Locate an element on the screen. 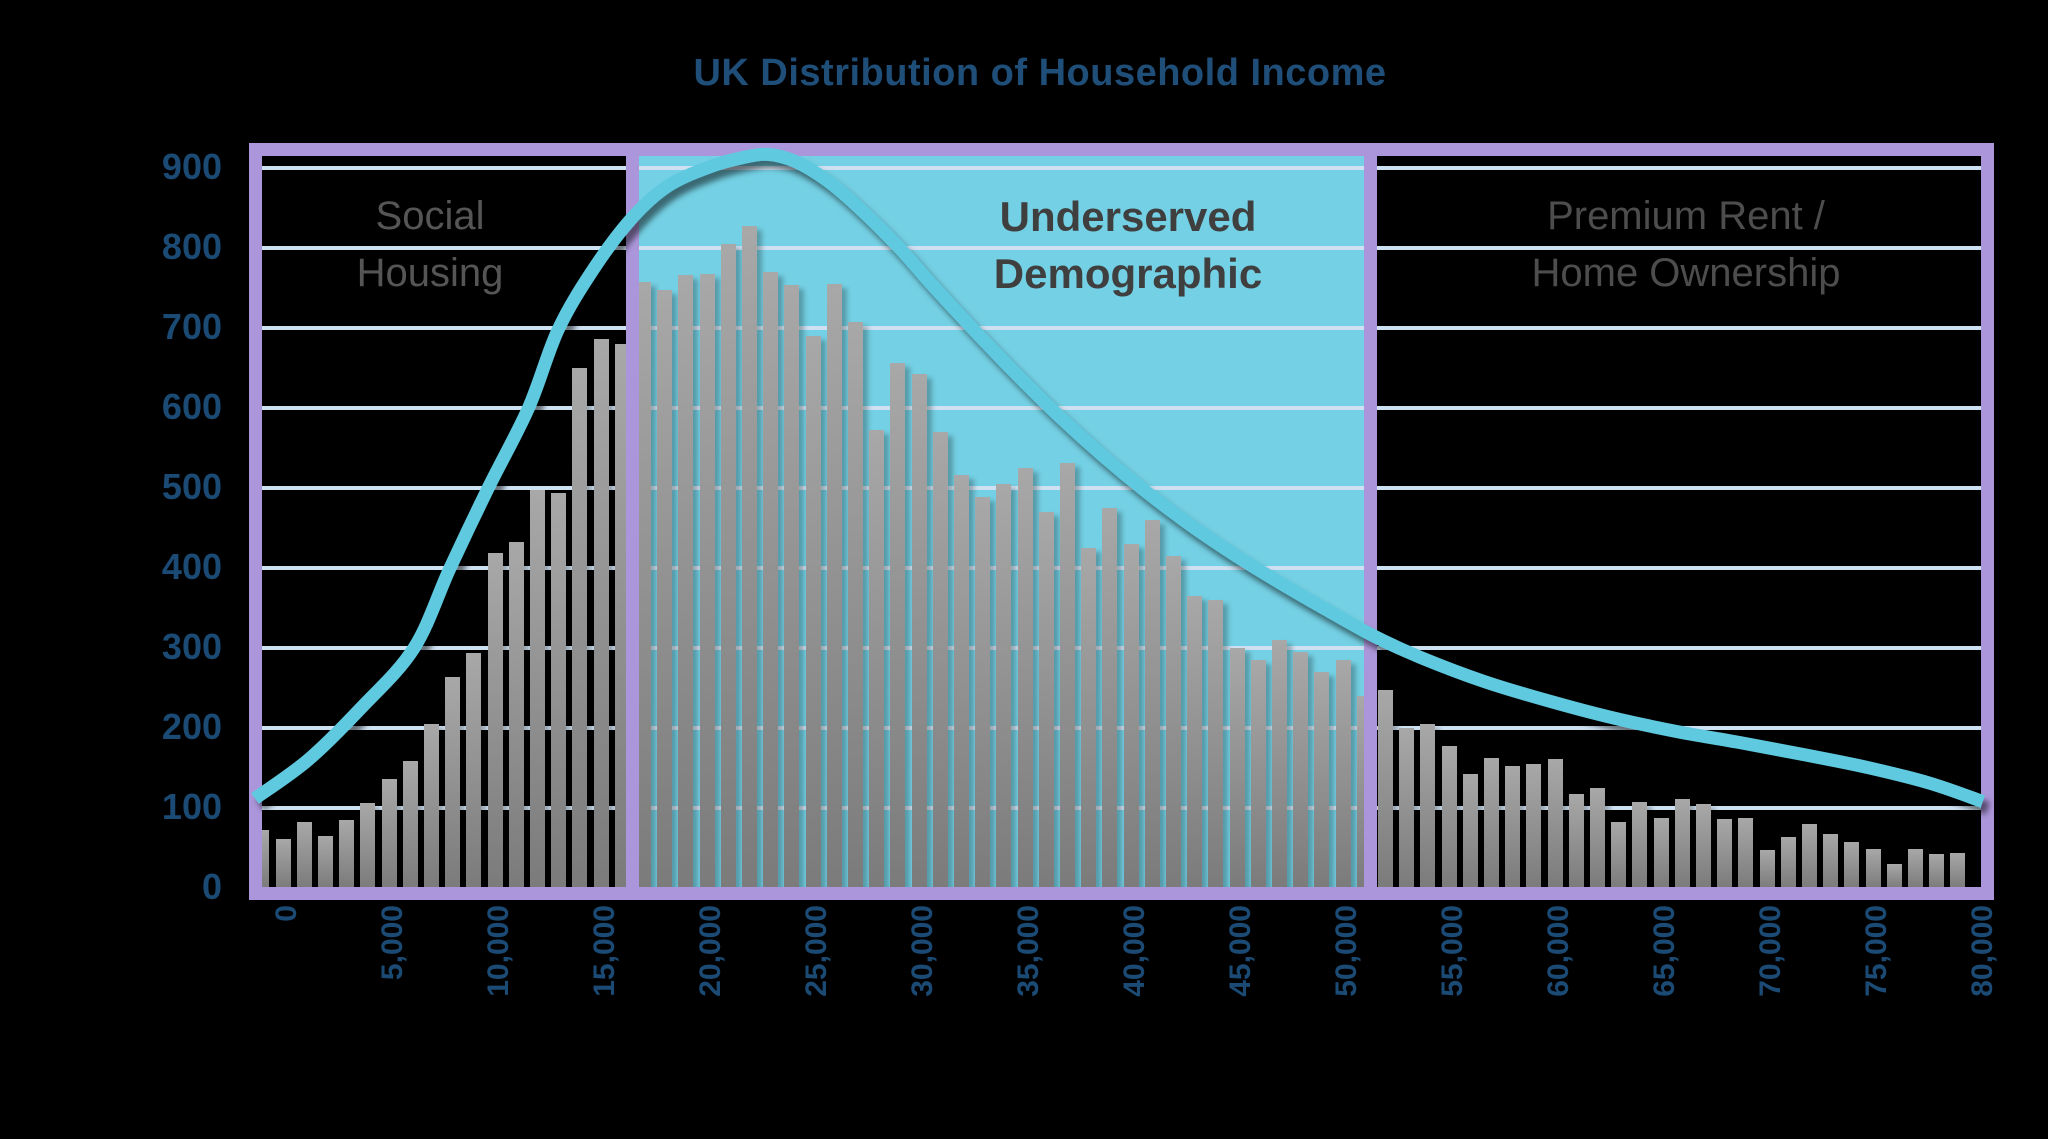  y-tick-label: 100 is located at coordinates (191, 806).